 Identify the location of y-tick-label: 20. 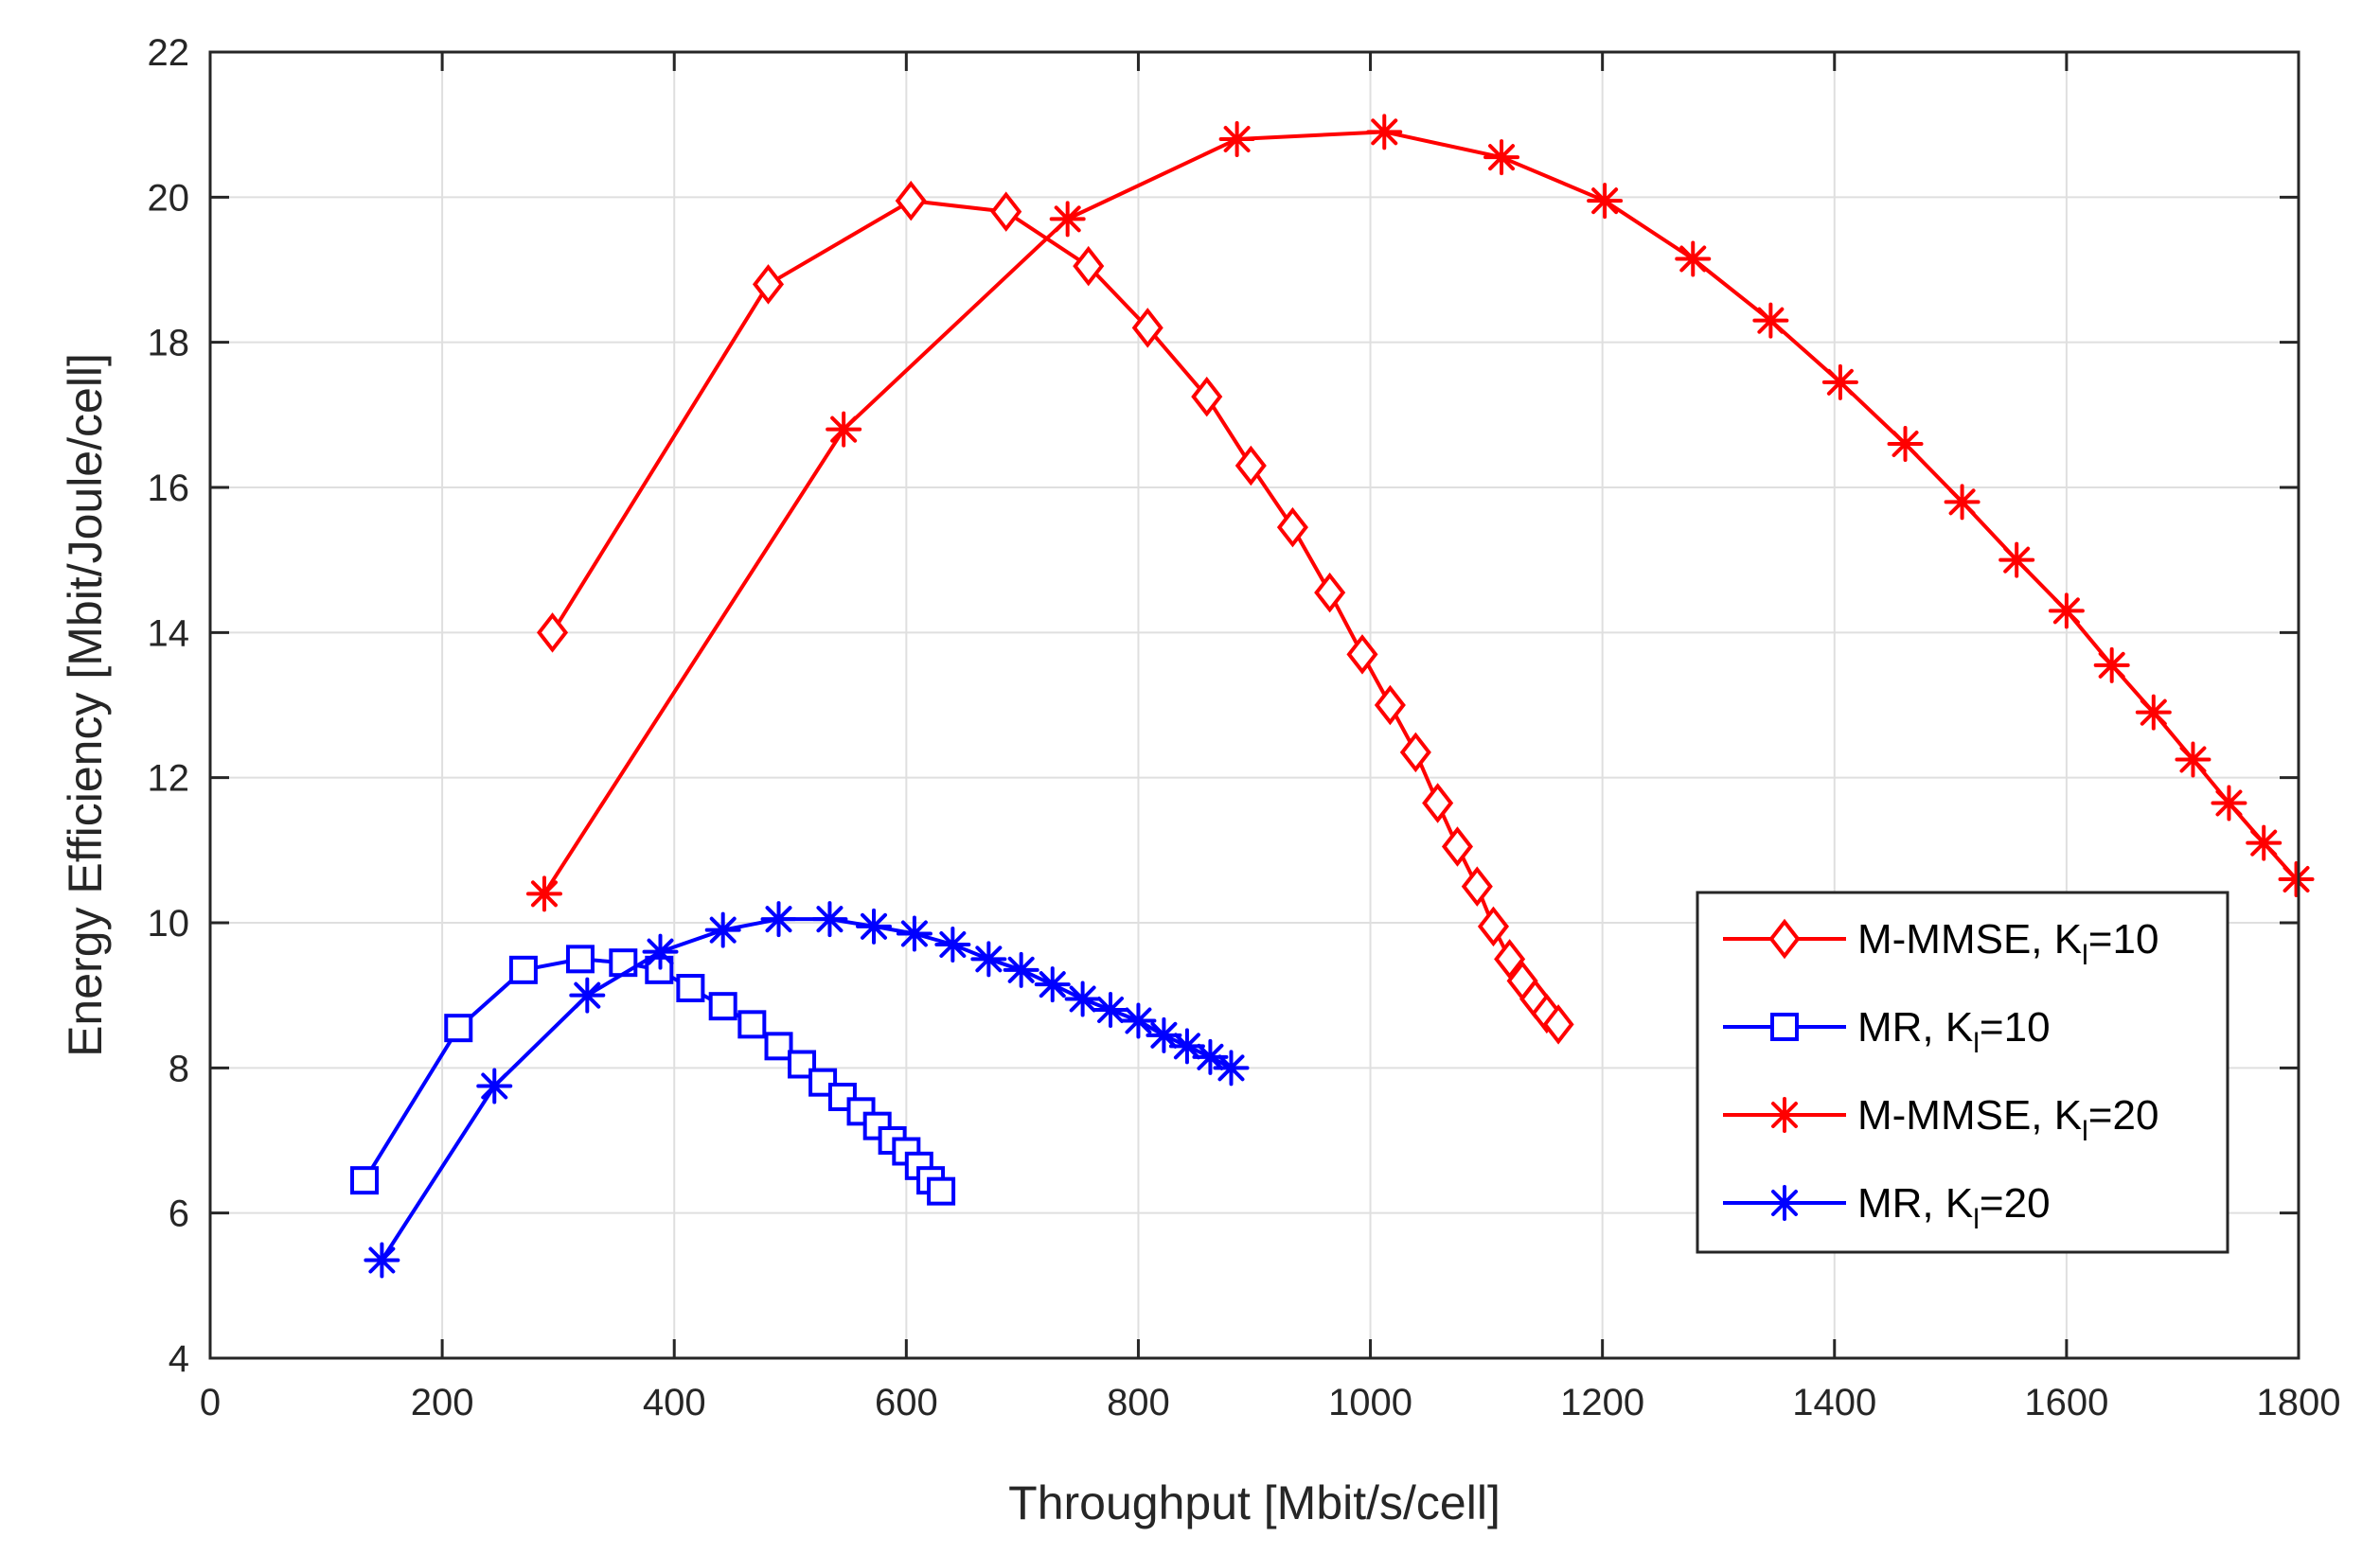
(169, 198).